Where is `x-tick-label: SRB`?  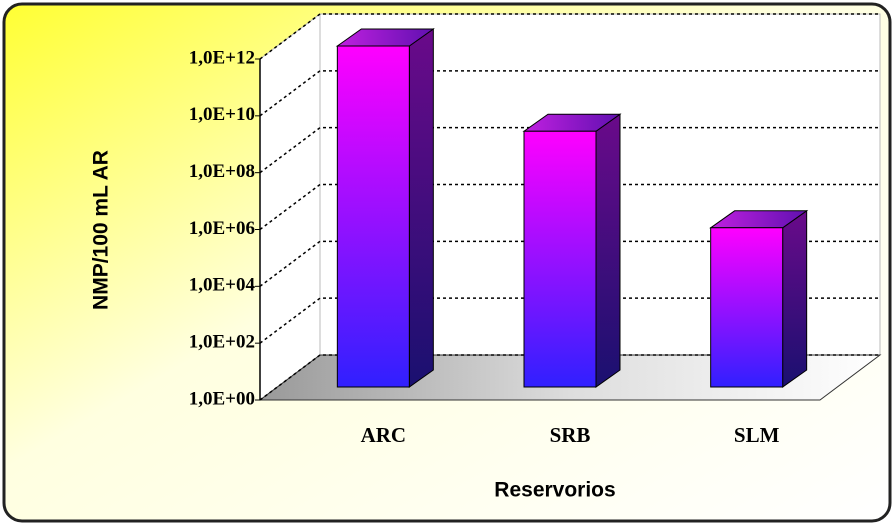 x-tick-label: SRB is located at coordinates (570, 435).